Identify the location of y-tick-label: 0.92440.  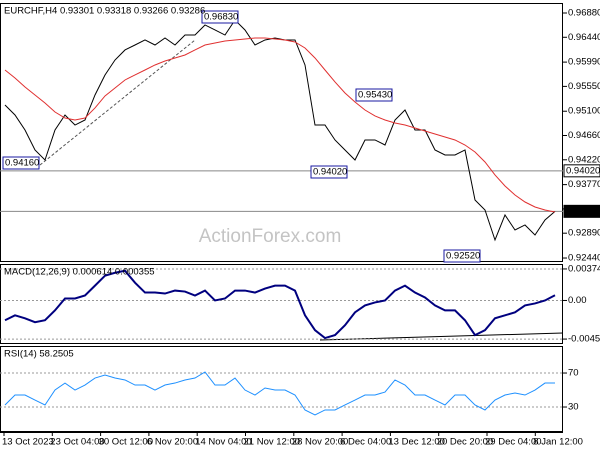
(584, 258).